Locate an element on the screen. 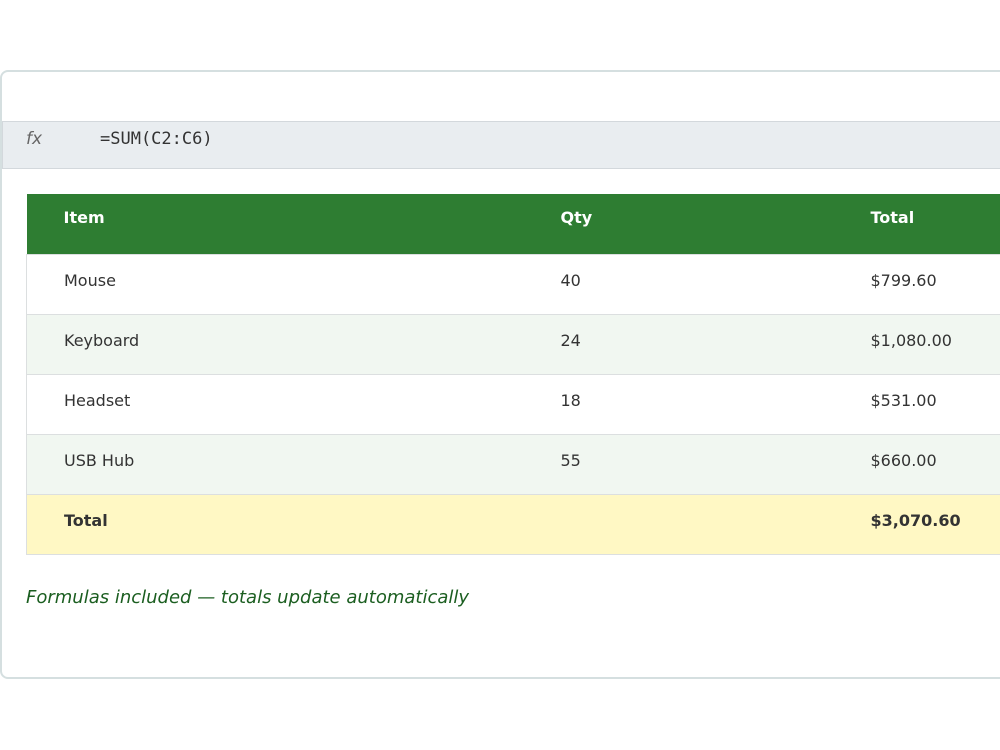 This screenshot has width=1000, height=750. header-cell: Item is located at coordinates (293, 224).